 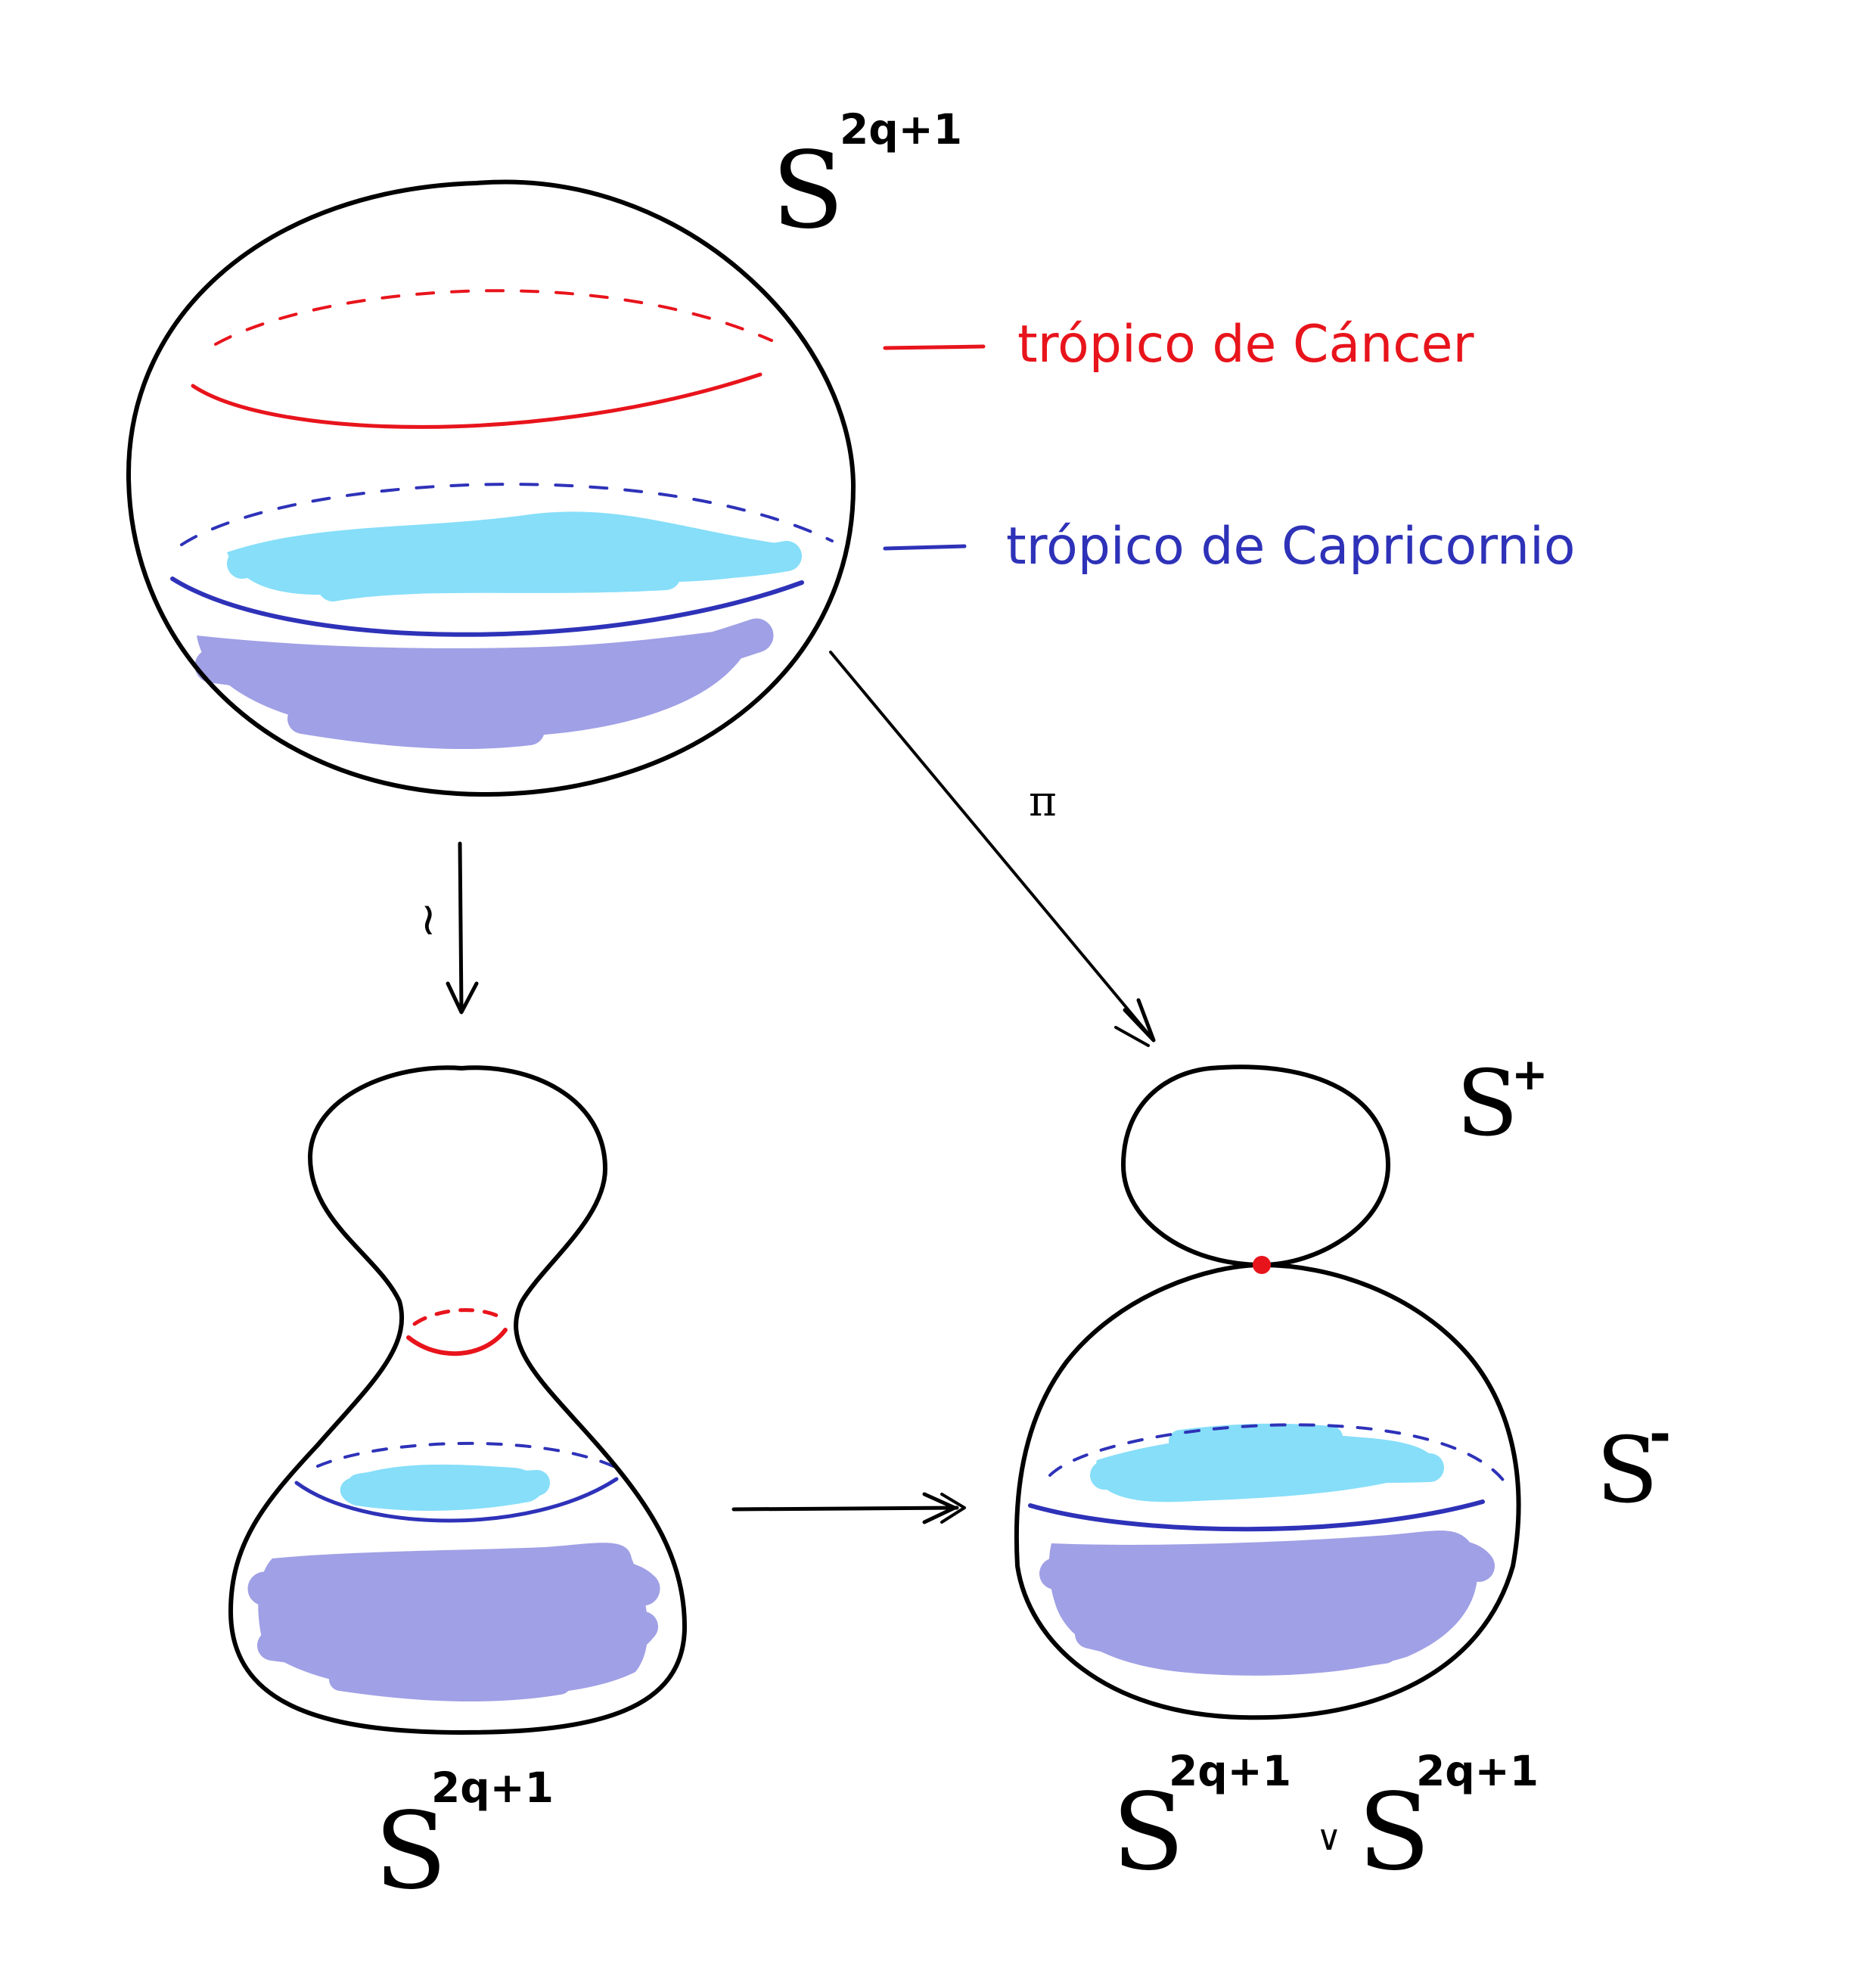 What do you see at coordinates (867, 179) in the screenshot?
I see `top-sphere-label: S 2q+1` at bounding box center [867, 179].